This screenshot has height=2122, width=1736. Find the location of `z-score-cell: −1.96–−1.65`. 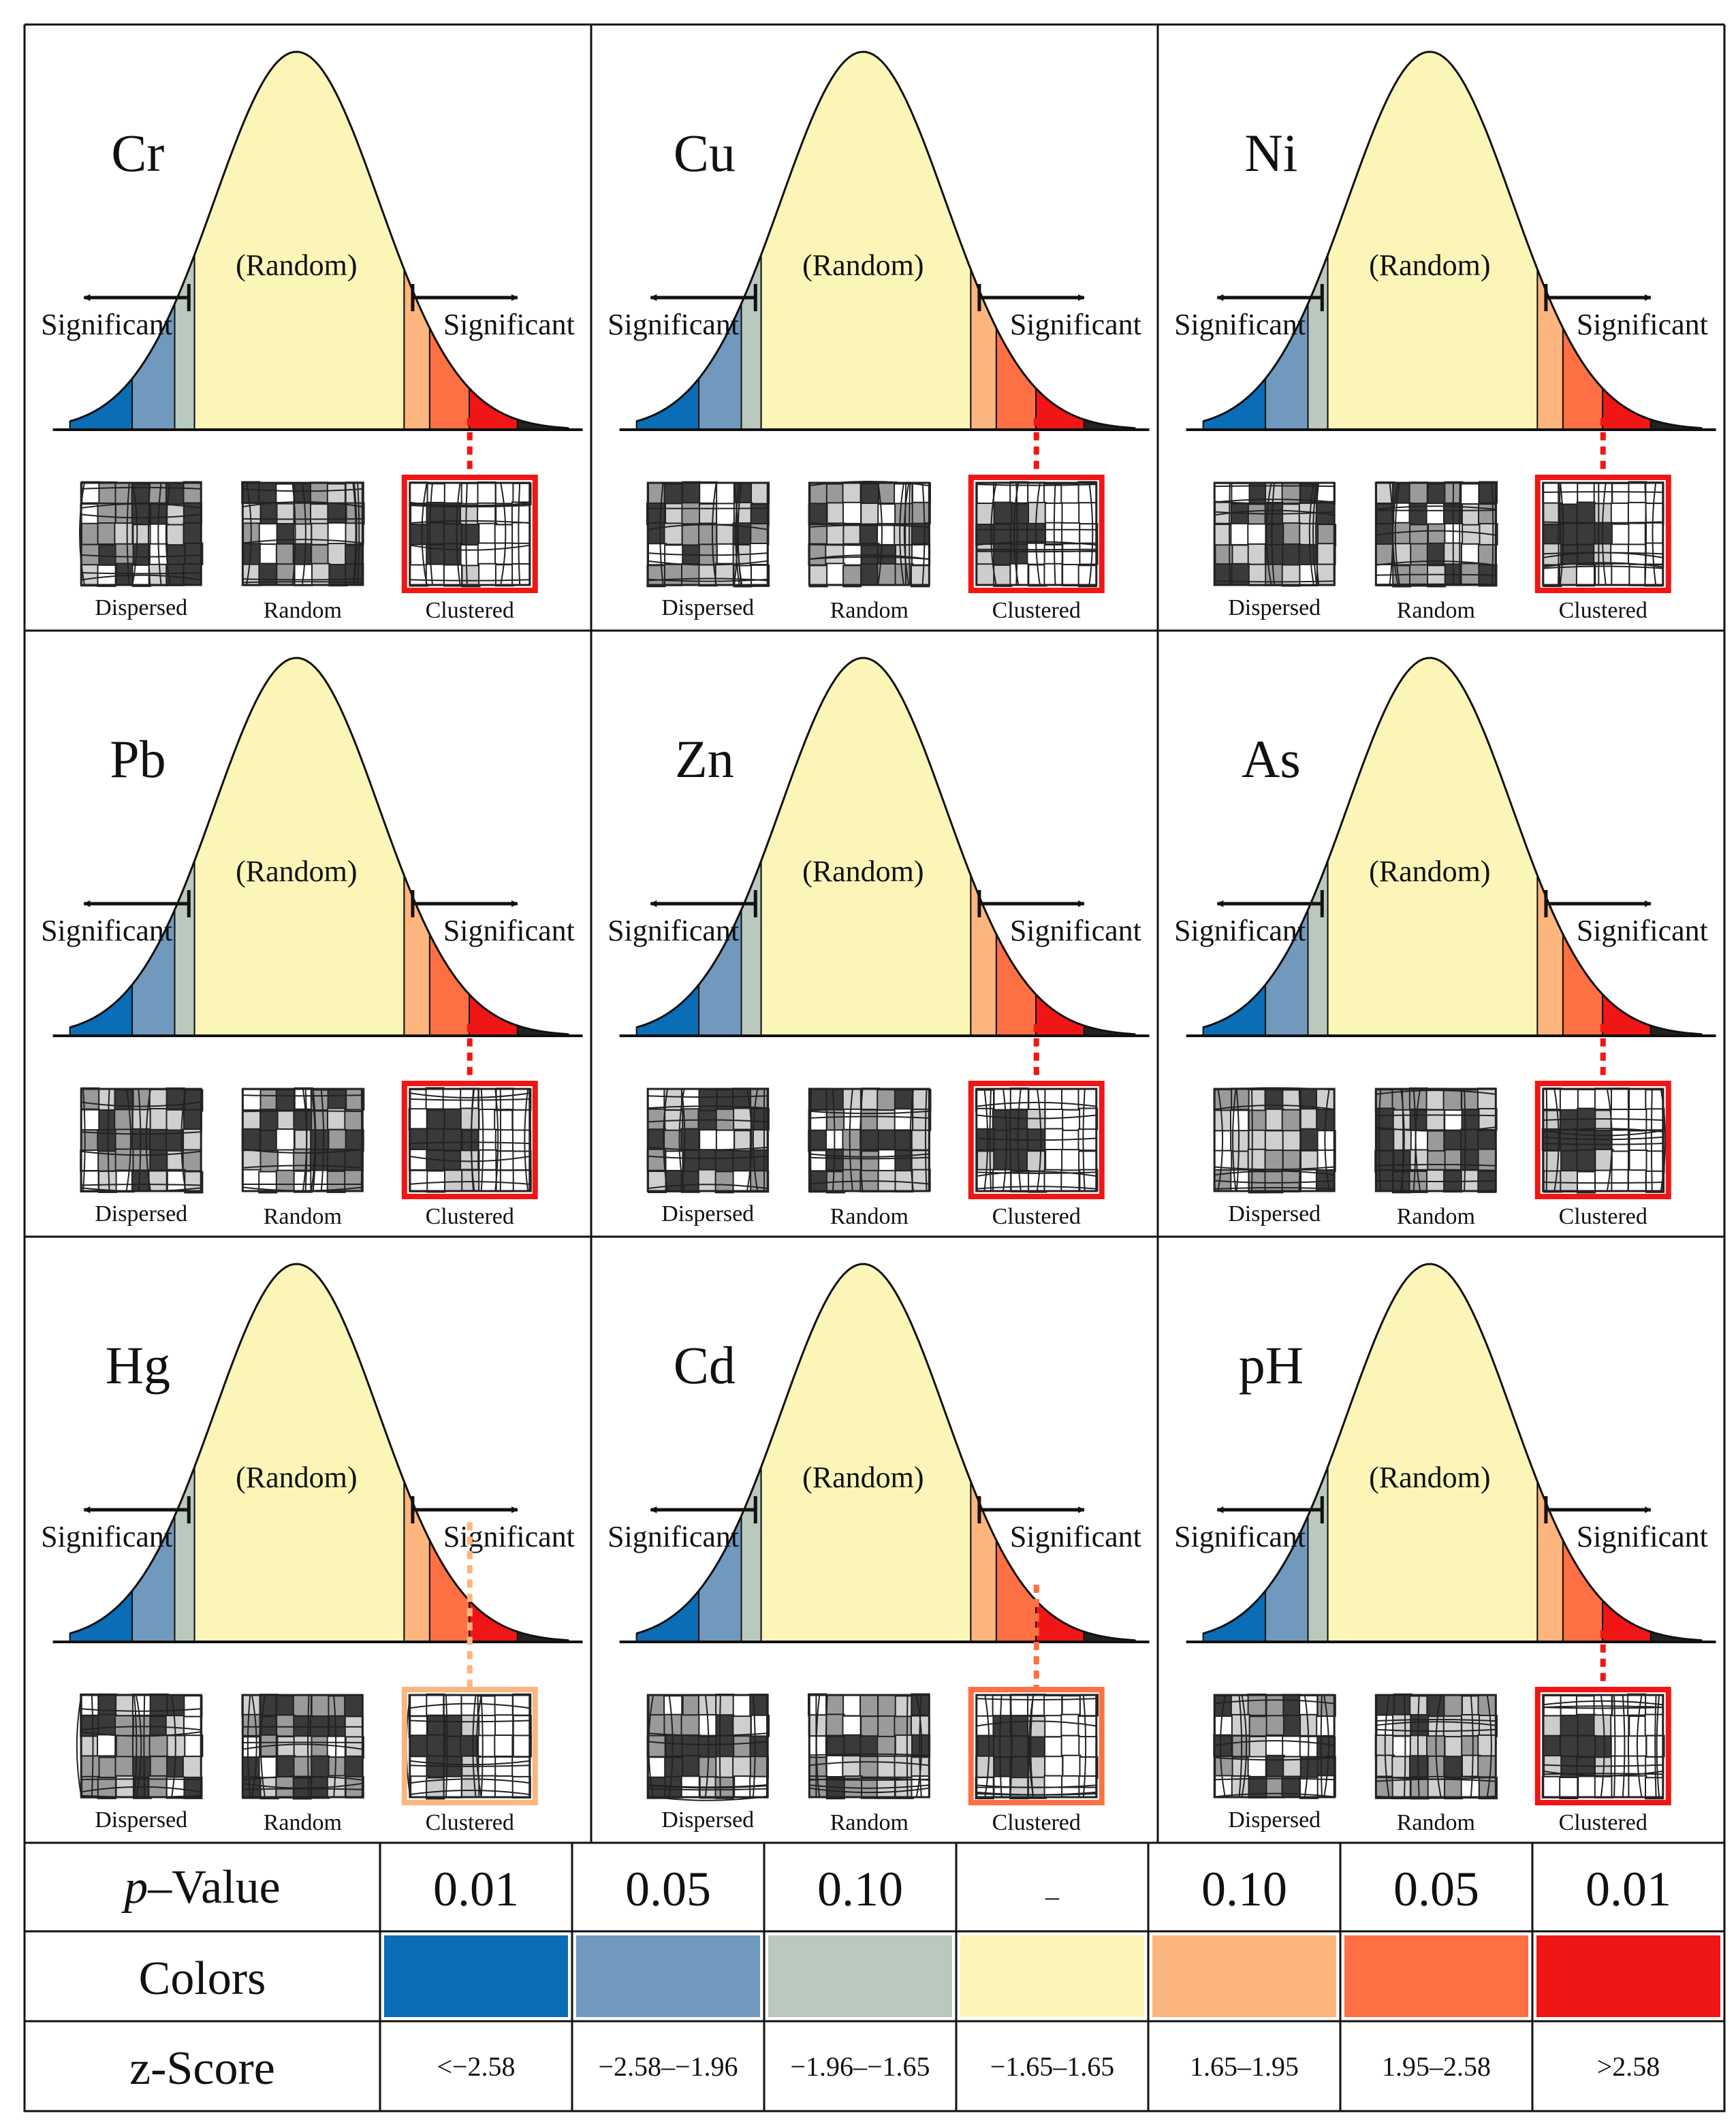

z-score-cell: −1.96–−1.65 is located at coordinates (860, 2066).